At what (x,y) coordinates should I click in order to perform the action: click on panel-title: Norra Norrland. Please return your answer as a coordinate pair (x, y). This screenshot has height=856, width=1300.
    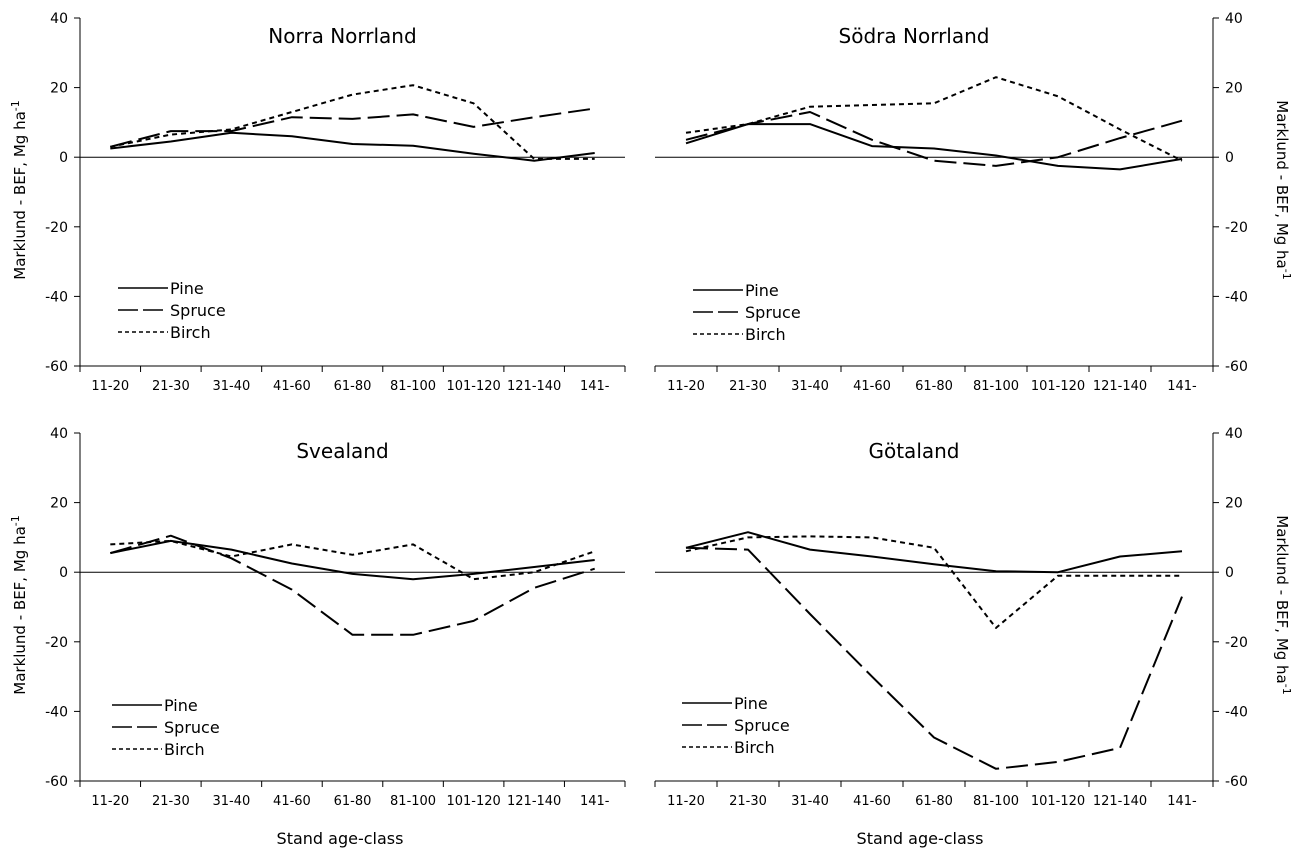
    Looking at the image, I should click on (342, 36).